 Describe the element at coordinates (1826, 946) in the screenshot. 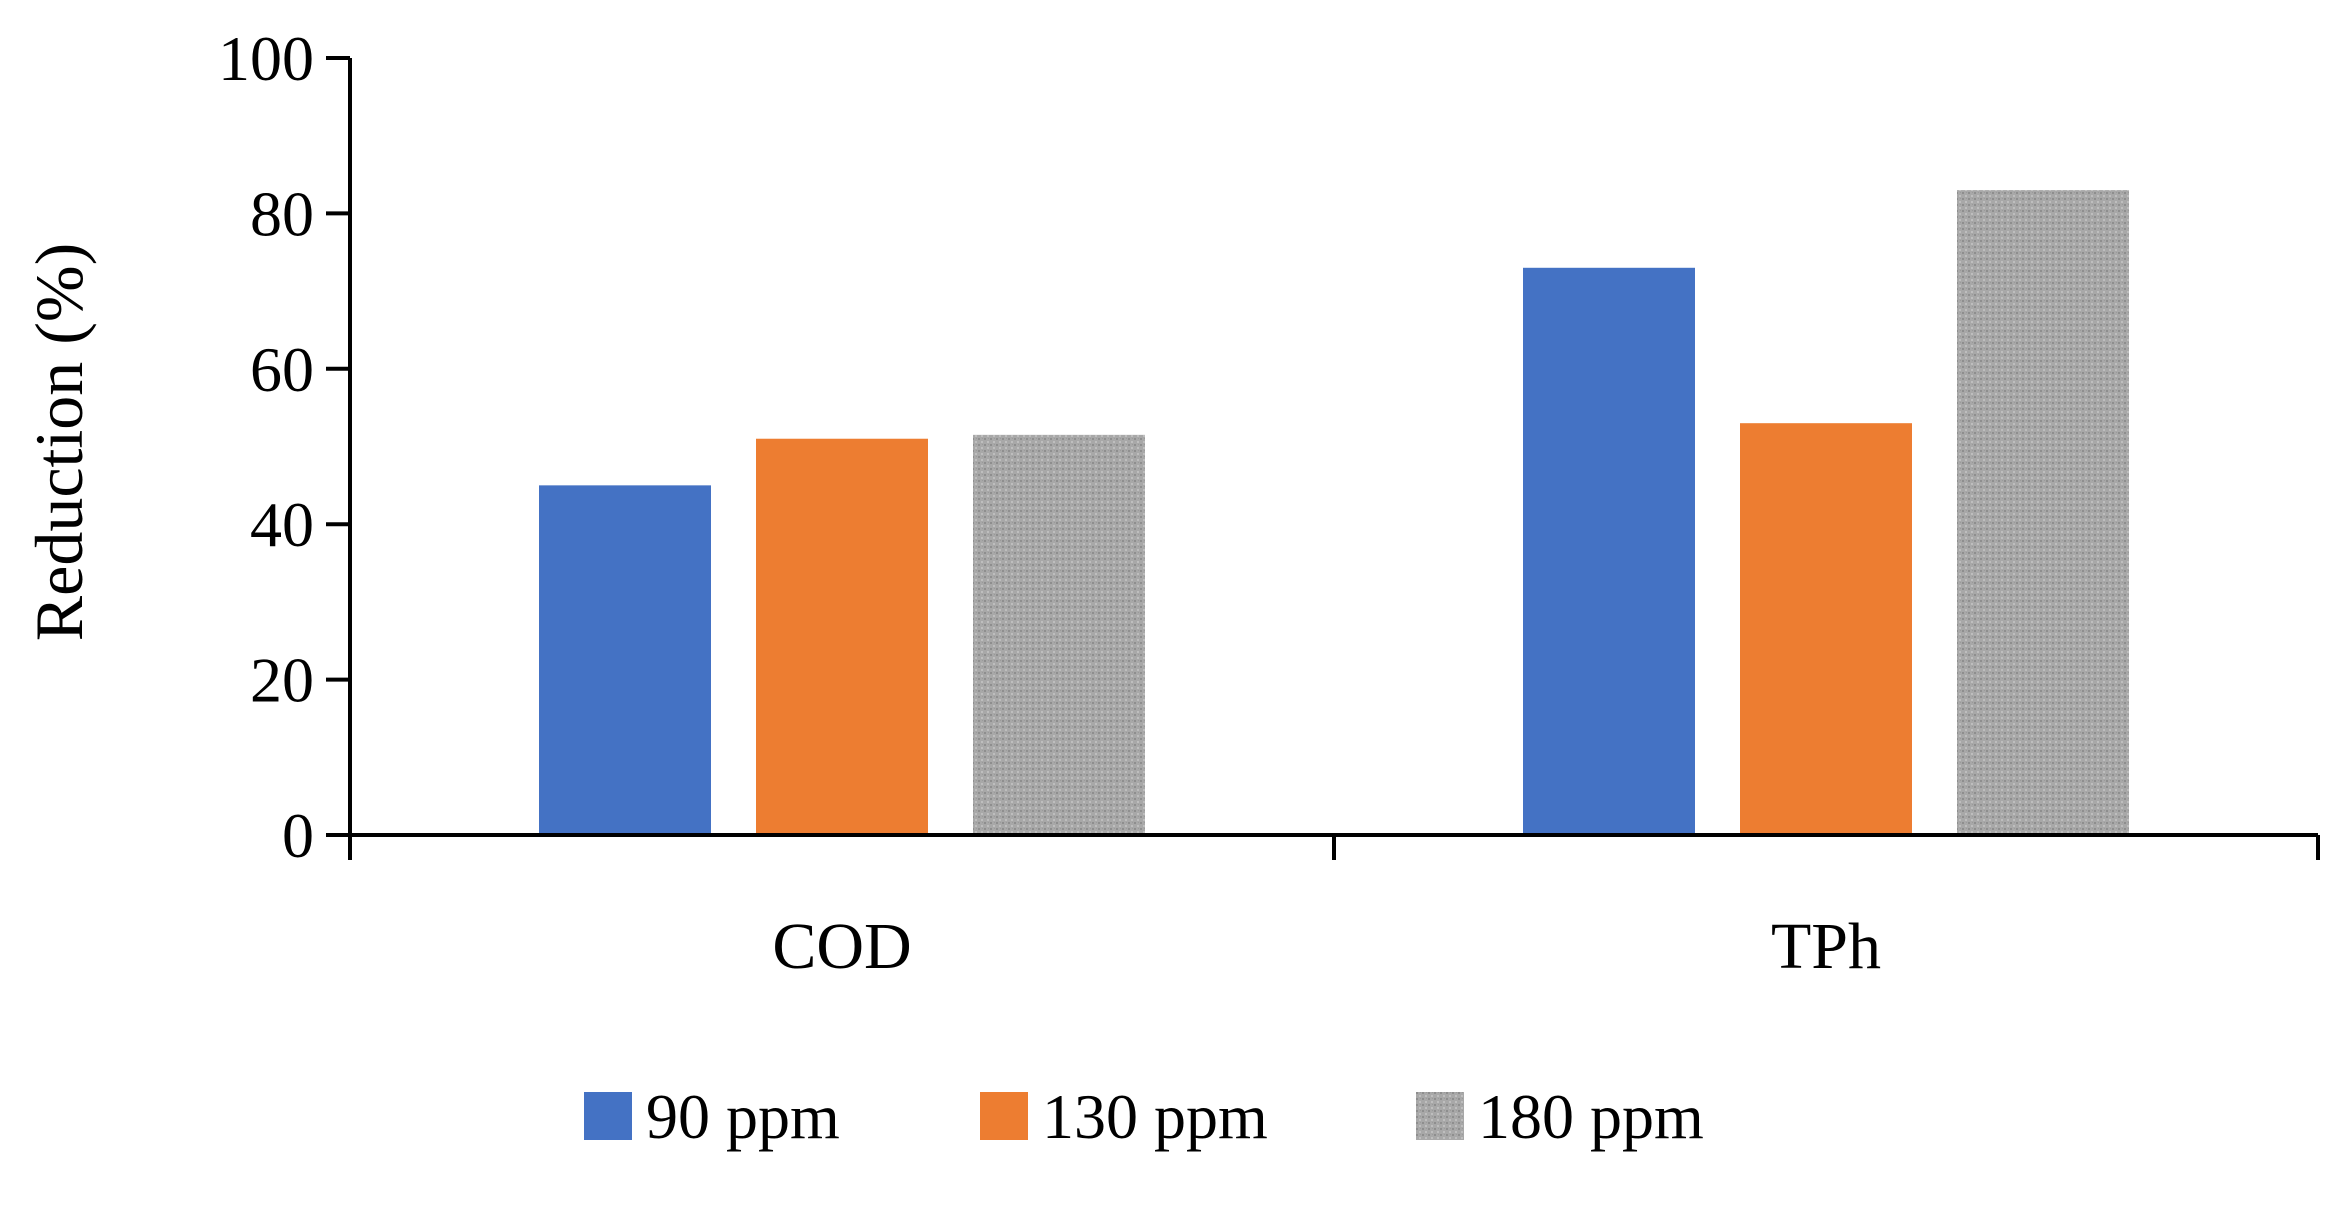

I see `x-tick-label-tph: TPh` at that location.